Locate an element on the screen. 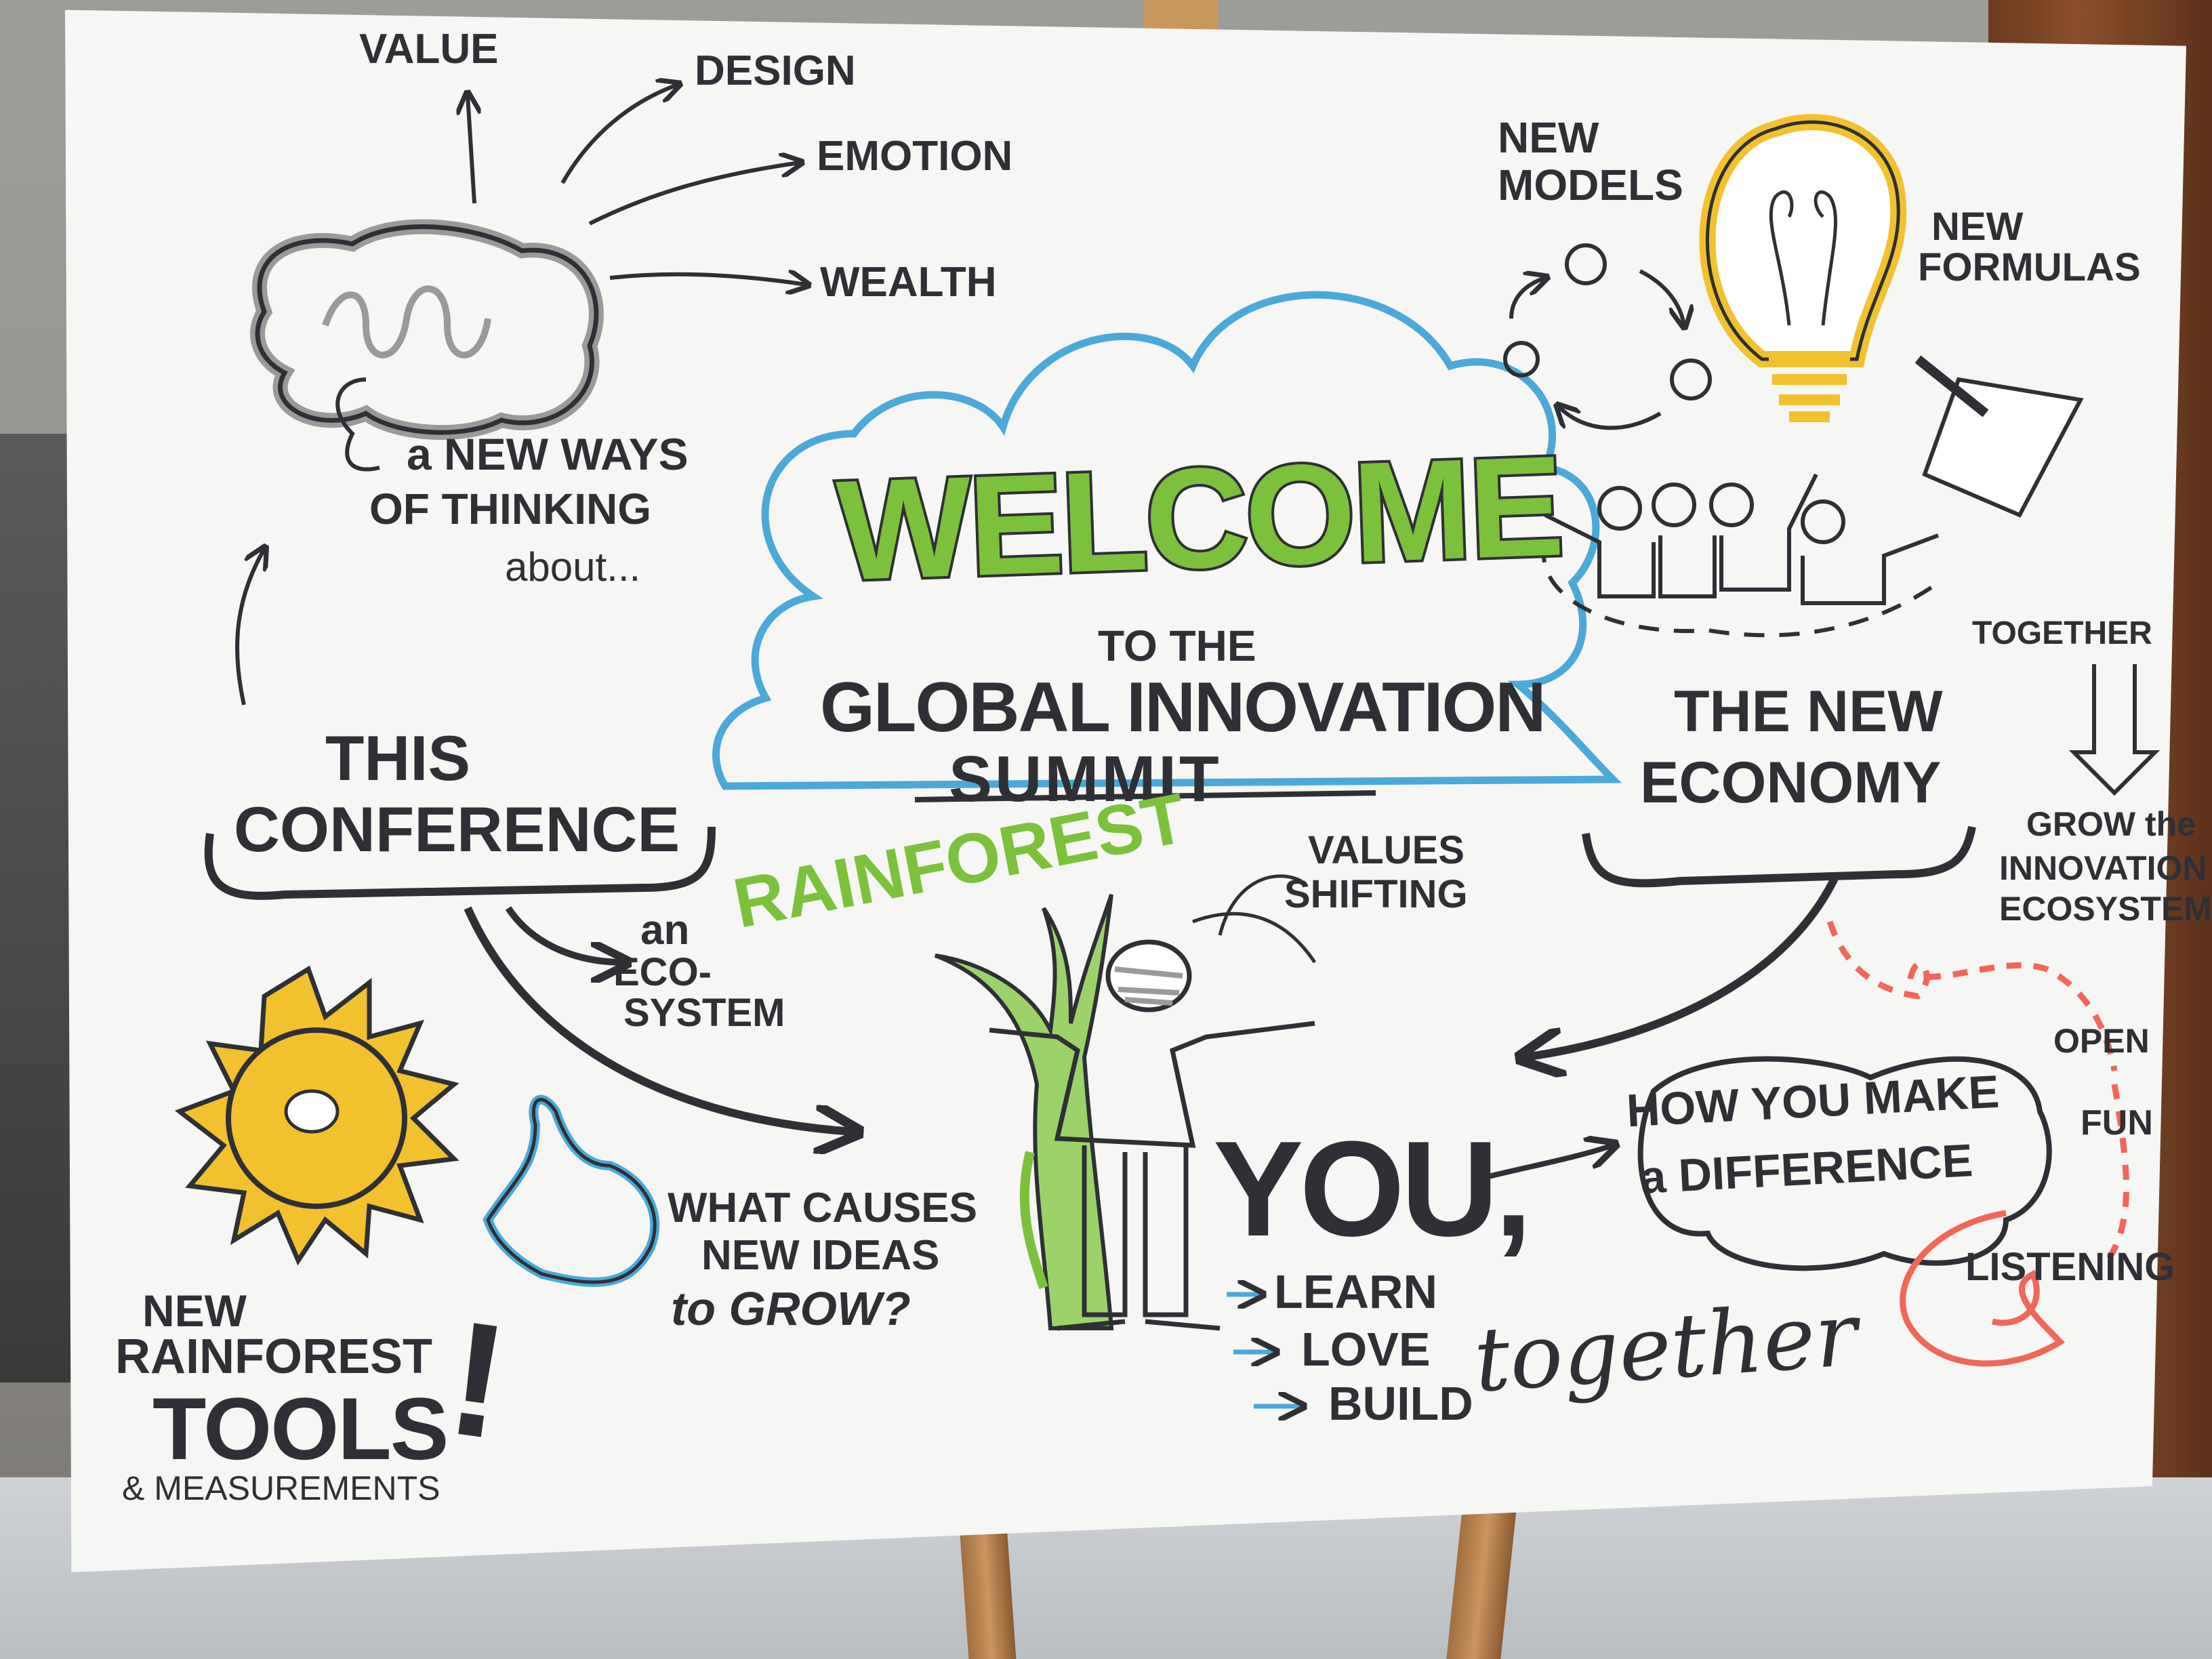 The height and width of the screenshot is (1659, 2212). conference-bracket is located at coordinates (460, 863).